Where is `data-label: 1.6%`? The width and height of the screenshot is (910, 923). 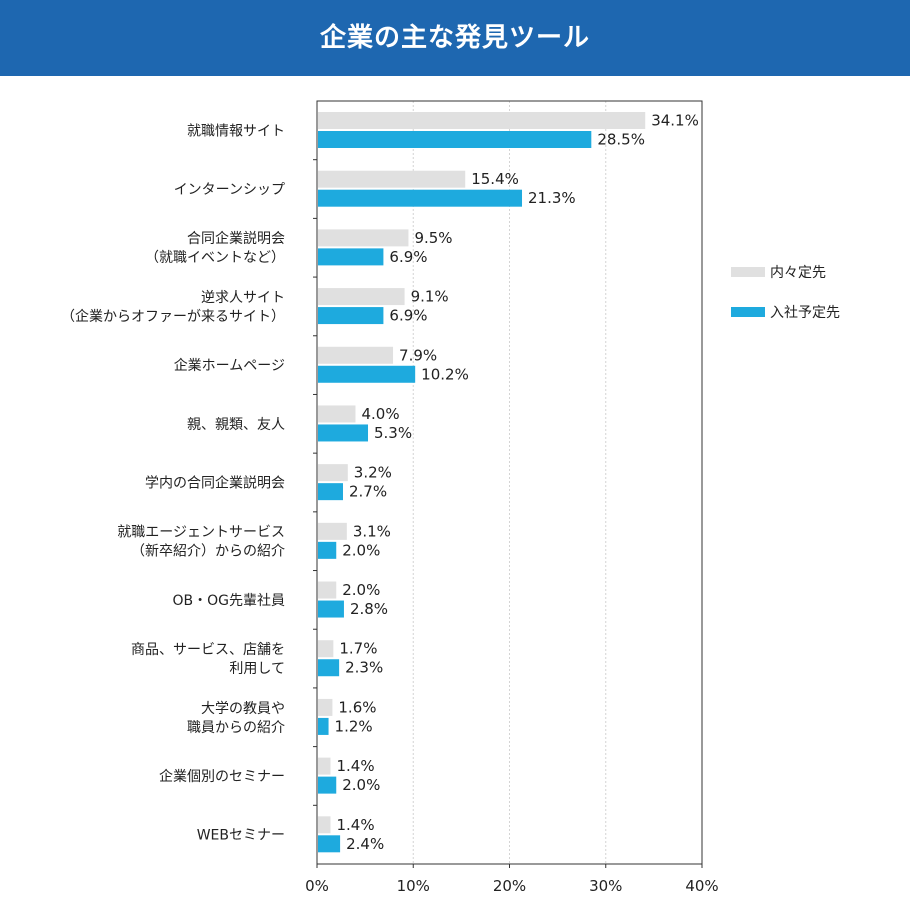 data-label: 1.6% is located at coordinates (357, 707).